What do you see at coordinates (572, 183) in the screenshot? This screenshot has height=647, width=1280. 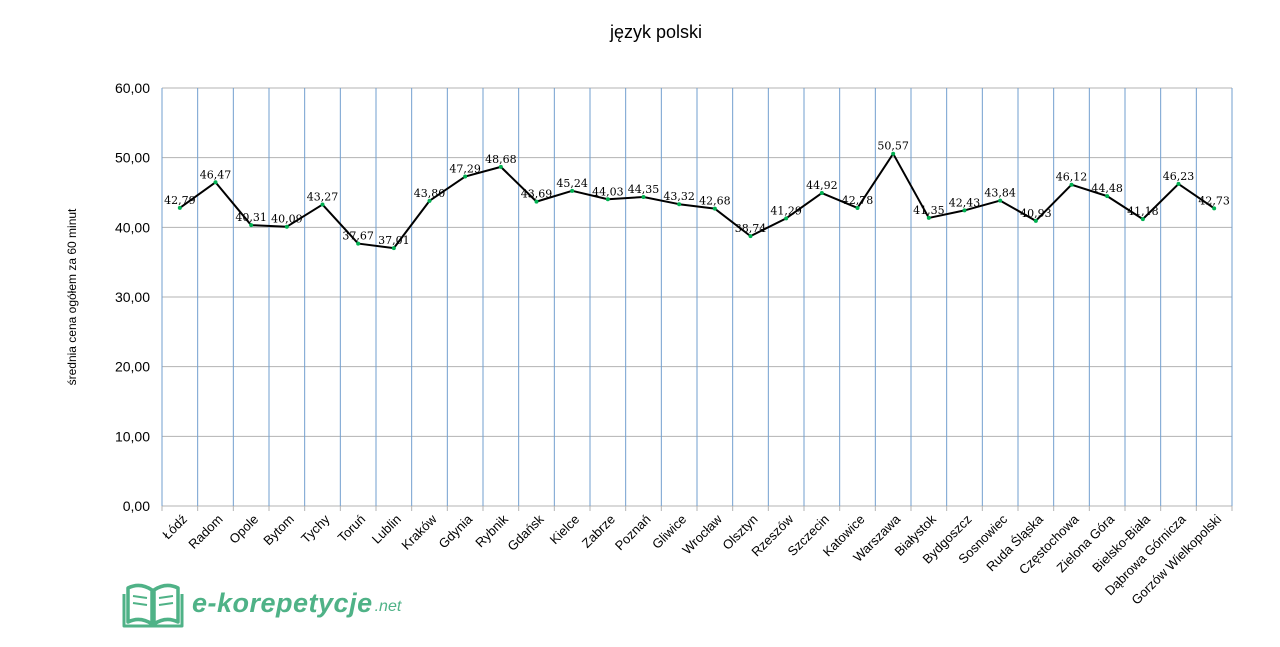 I see `data-label: 45,24` at bounding box center [572, 183].